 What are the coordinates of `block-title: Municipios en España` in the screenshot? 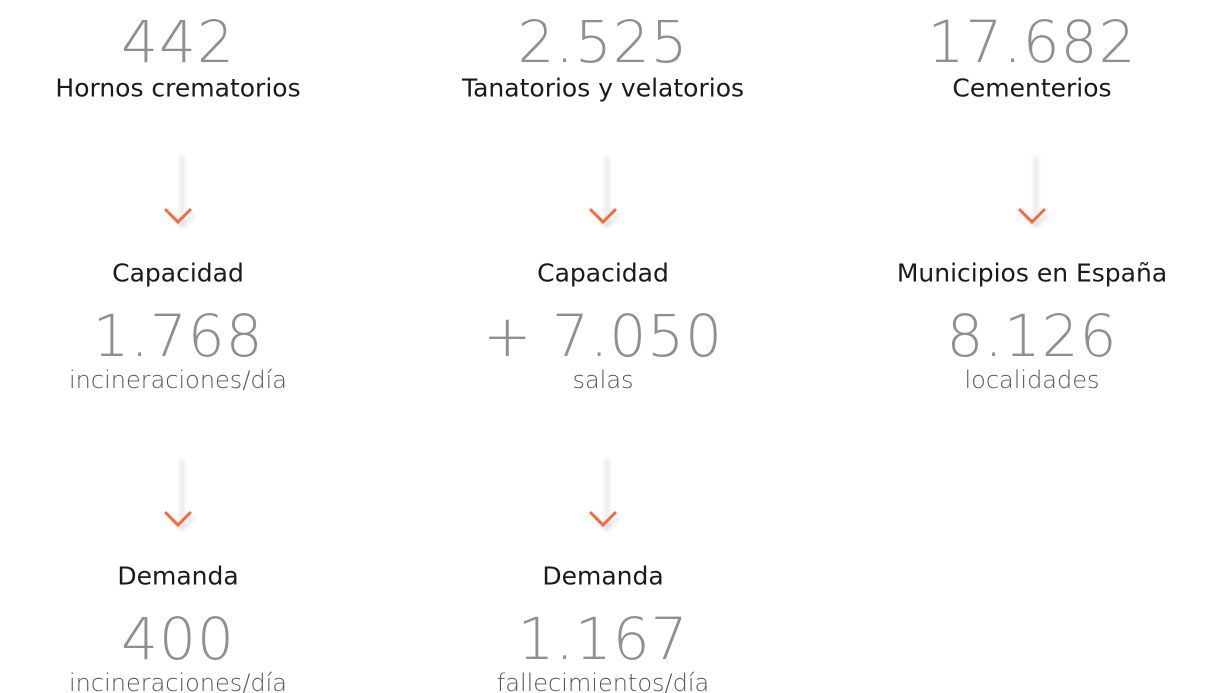 It's located at (1032, 273).